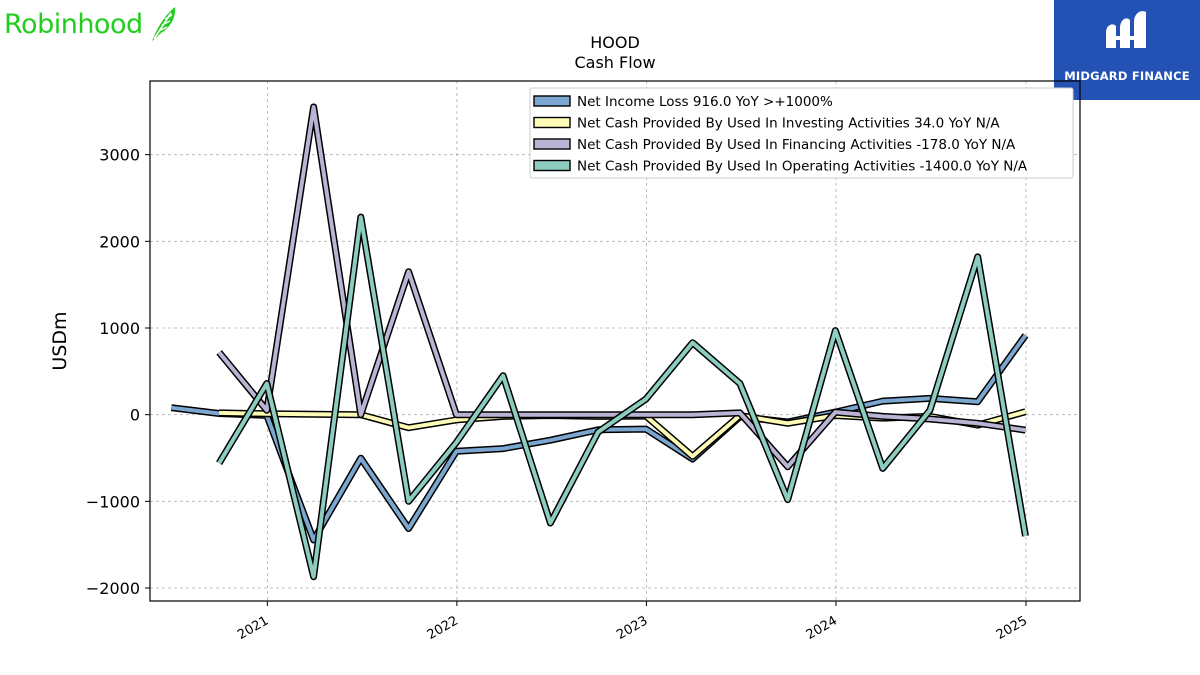  I want to click on x-tick-label: 2021, so click(253, 628).